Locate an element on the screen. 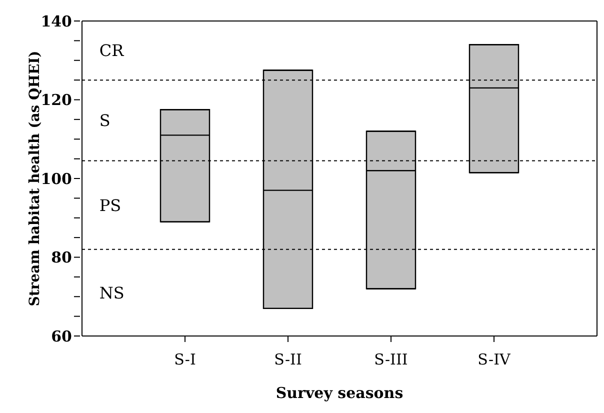 This screenshot has height=413, width=604. y-tick-label: 120 is located at coordinates (56, 100).